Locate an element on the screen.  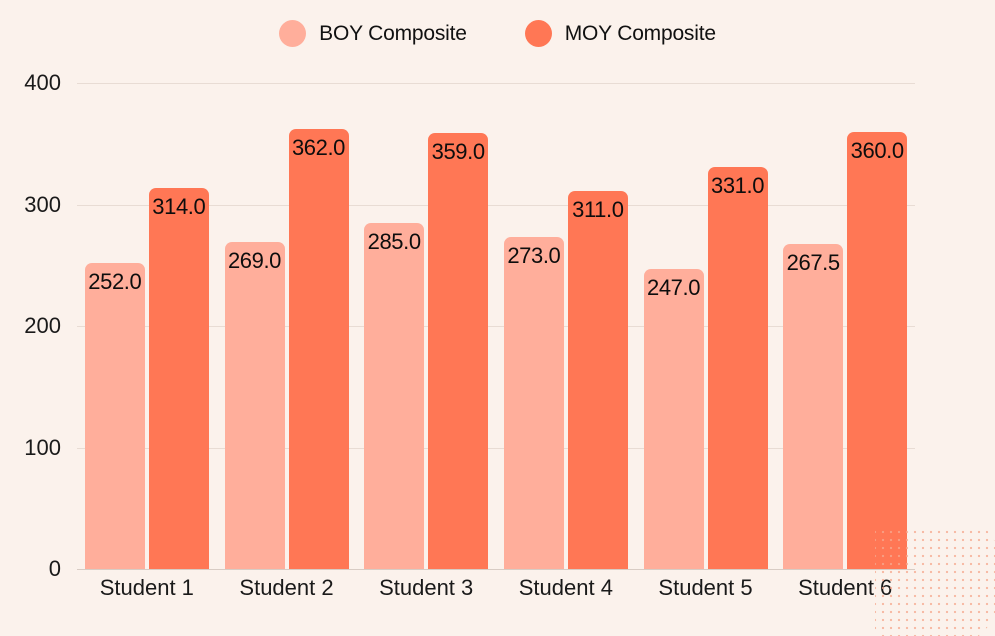
legend-label-moy: MOY Composite is located at coordinates (640, 33).